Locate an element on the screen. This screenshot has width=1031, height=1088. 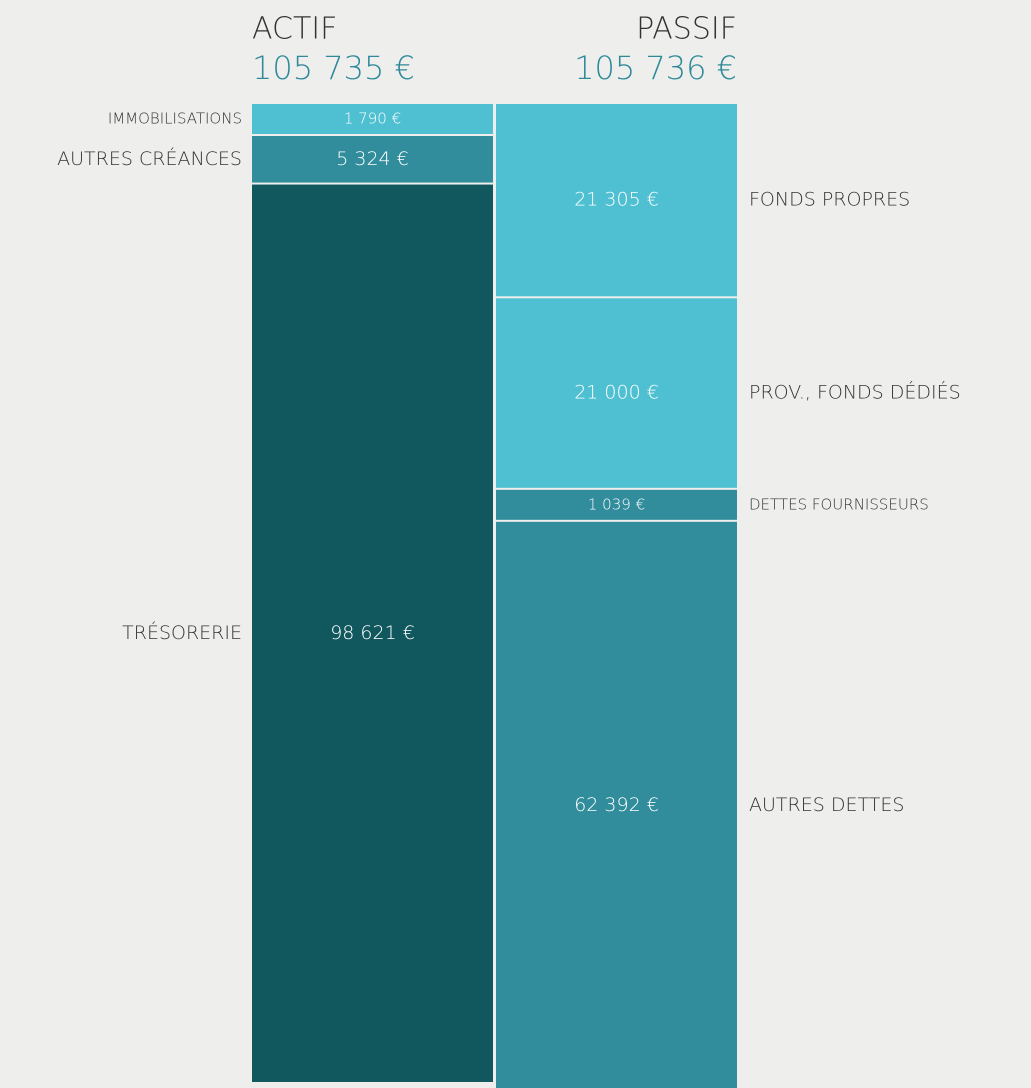
value-label: 21 000 € is located at coordinates (616, 393).